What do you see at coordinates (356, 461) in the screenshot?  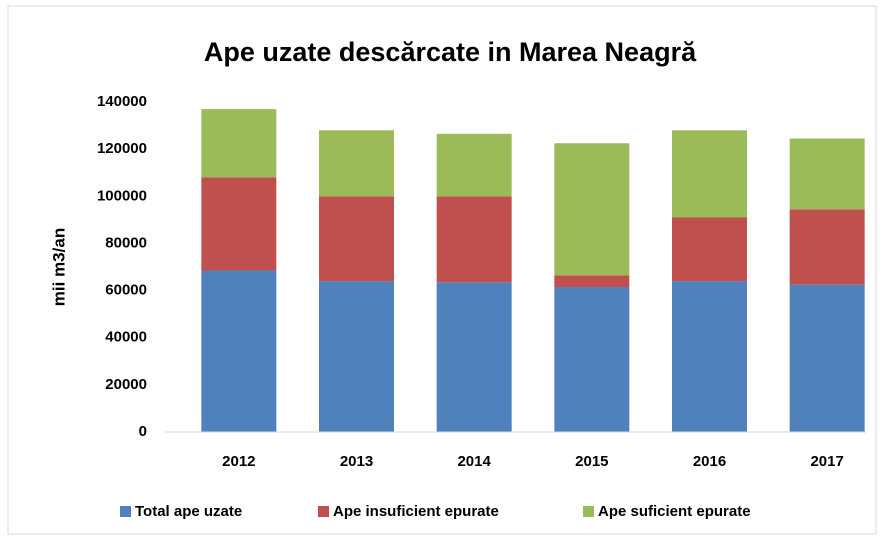 I see `x-tick-label: 2013` at bounding box center [356, 461].